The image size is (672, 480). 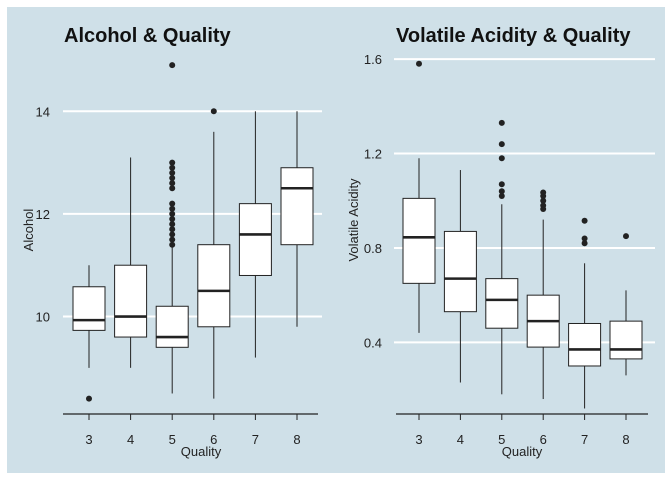 What do you see at coordinates (255, 439) in the screenshot?
I see `alcohol-x-tick-label: 7` at bounding box center [255, 439].